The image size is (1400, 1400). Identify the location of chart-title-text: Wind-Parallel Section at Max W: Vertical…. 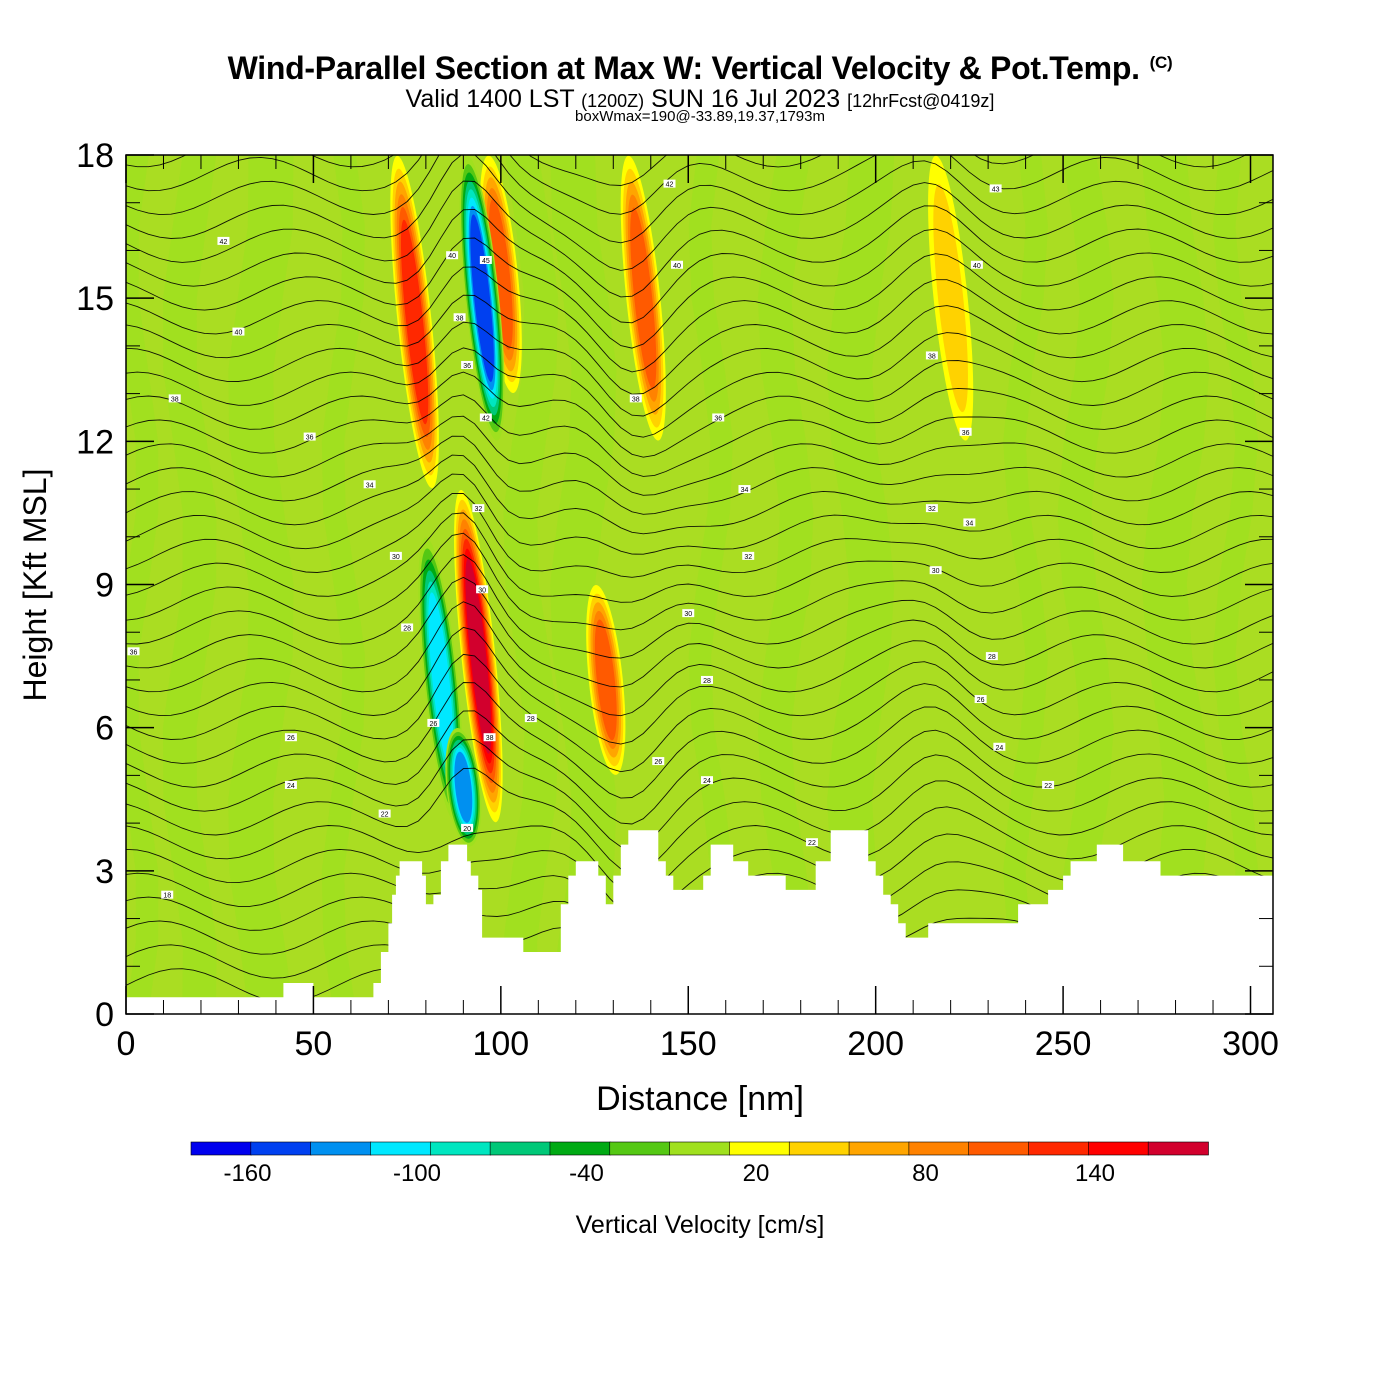
(683, 68).